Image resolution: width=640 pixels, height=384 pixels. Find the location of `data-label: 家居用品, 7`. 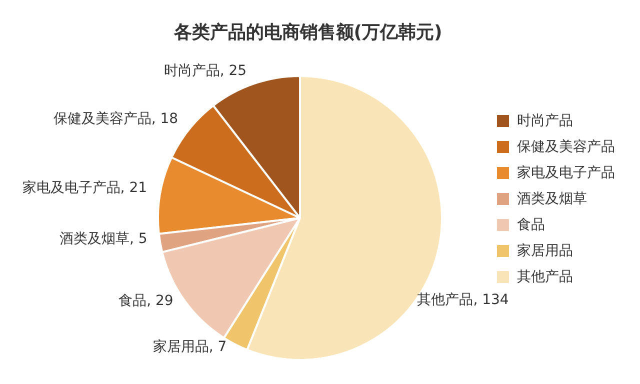

data-label: 家居用品, 7 is located at coordinates (189, 347).